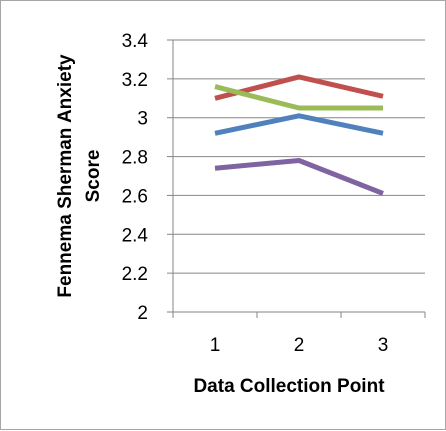  I want to click on y-tick-labels: 2 2.2 2.4 2.6 2.8 3 3.2 3.4, so click(135, 177).